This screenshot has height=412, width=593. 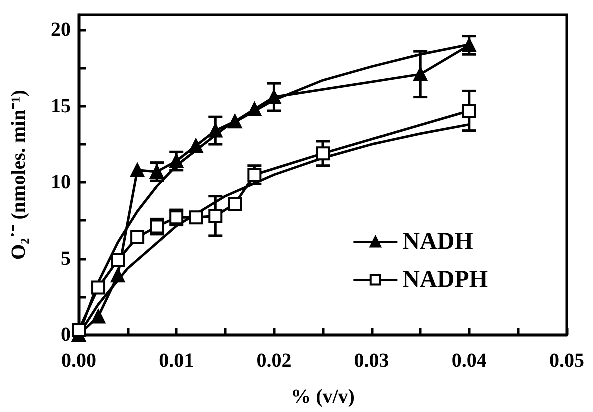 What do you see at coordinates (66, 335) in the screenshot?
I see `y-tick-label: 0` at bounding box center [66, 335].